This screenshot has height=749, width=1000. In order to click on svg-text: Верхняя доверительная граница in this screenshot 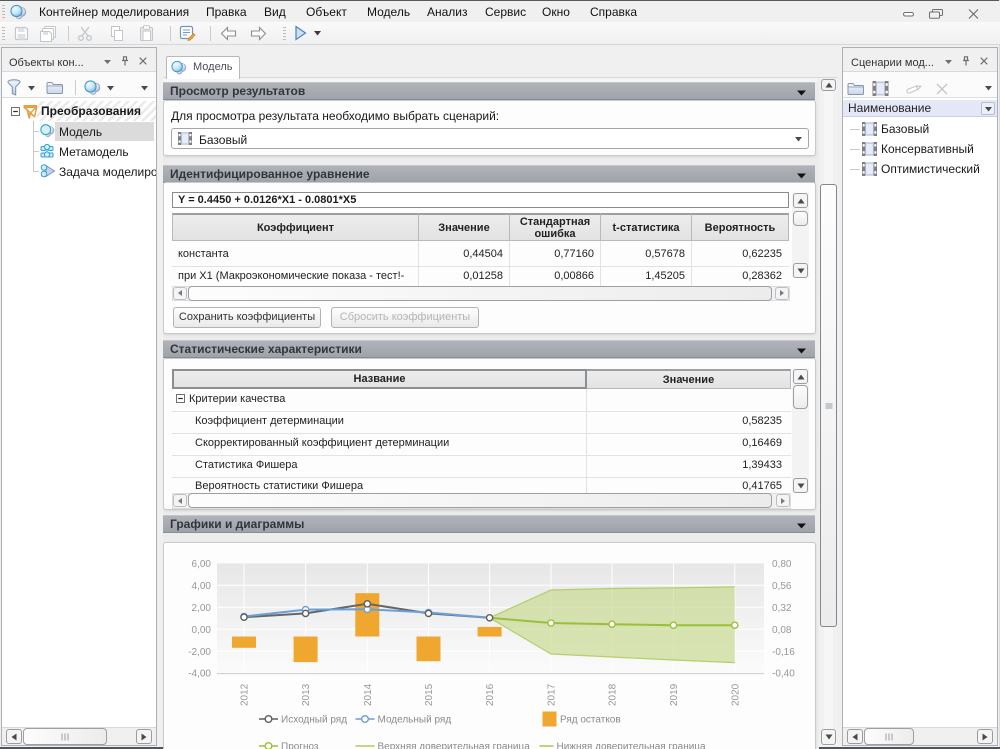, I will do `click(454, 745)`.